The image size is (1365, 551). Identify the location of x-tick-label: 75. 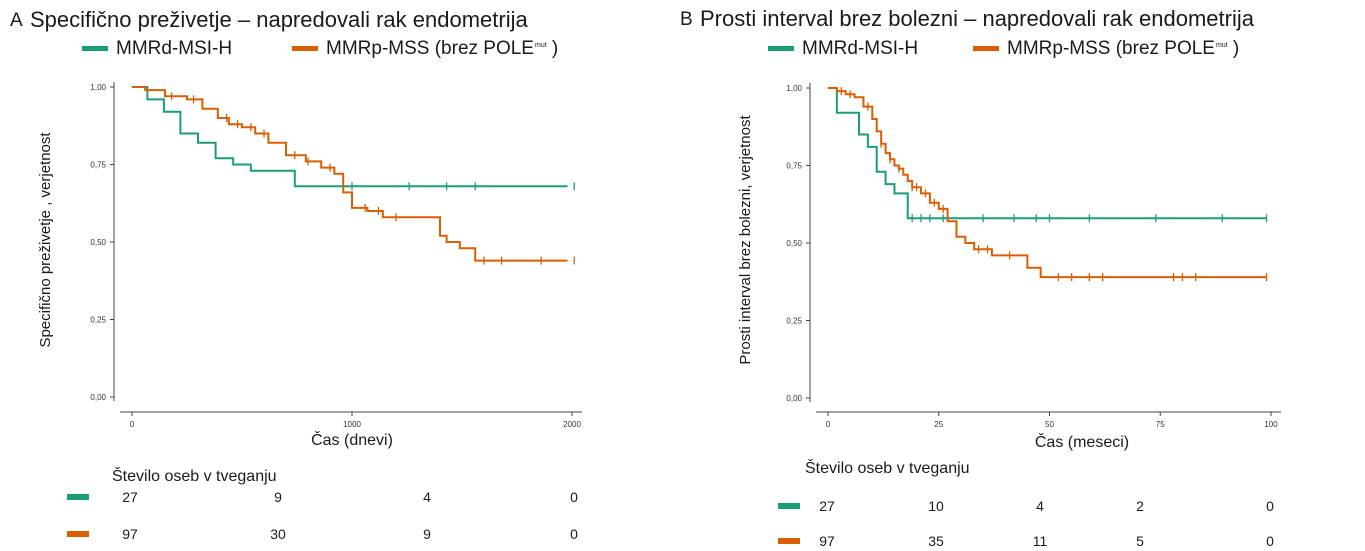
(1160, 424).